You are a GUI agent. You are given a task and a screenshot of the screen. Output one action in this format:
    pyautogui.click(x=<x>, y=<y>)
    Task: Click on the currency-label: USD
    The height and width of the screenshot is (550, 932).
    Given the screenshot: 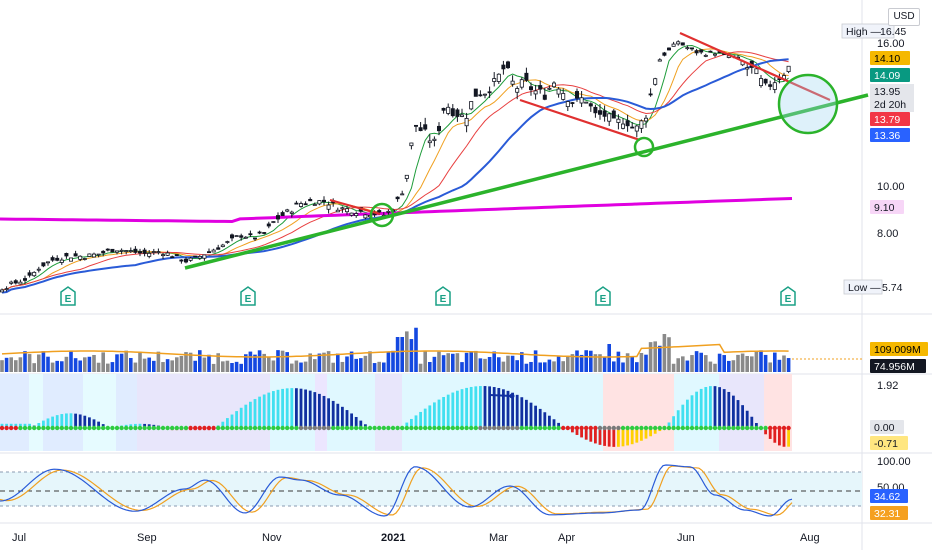 What is the action you would take?
    pyautogui.click(x=904, y=17)
    